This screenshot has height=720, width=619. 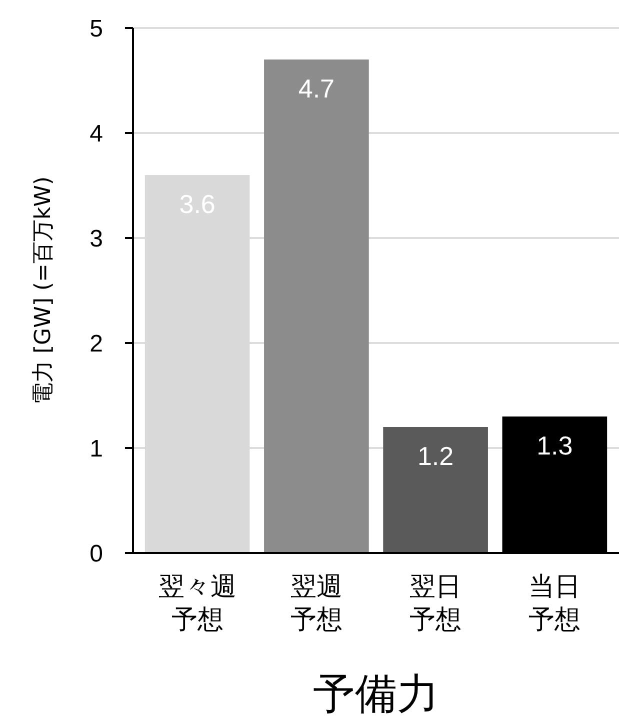 I want to click on data-label: 4.7, so click(x=316, y=89).